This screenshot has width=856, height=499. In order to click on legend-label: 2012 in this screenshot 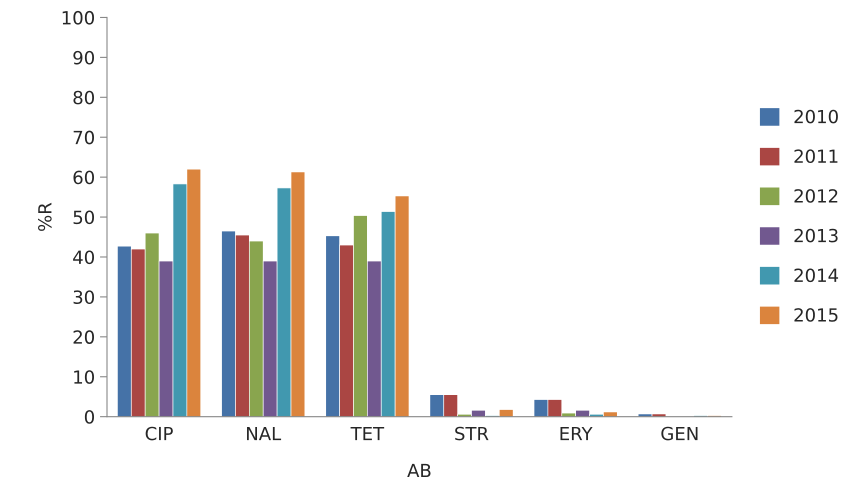, I will do `click(816, 196)`.